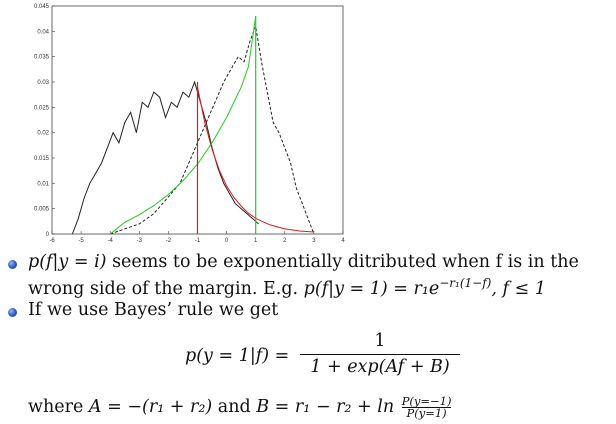 The height and width of the screenshot is (424, 616). What do you see at coordinates (465, 283) in the screenshot?
I see `bullet1-line2-exp: −r₁(1−f)` at bounding box center [465, 283].